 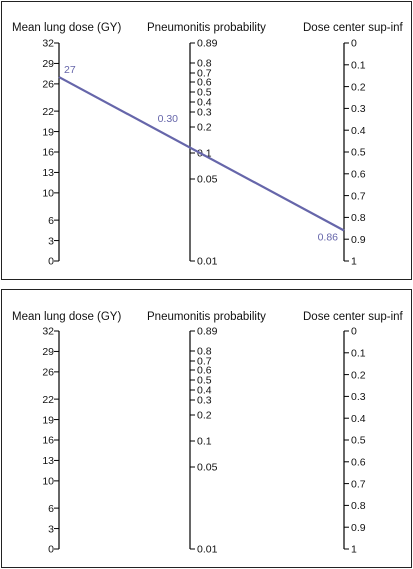 What do you see at coordinates (204, 442) in the screenshot?
I see `tick-label-middle: 0.1` at bounding box center [204, 442].